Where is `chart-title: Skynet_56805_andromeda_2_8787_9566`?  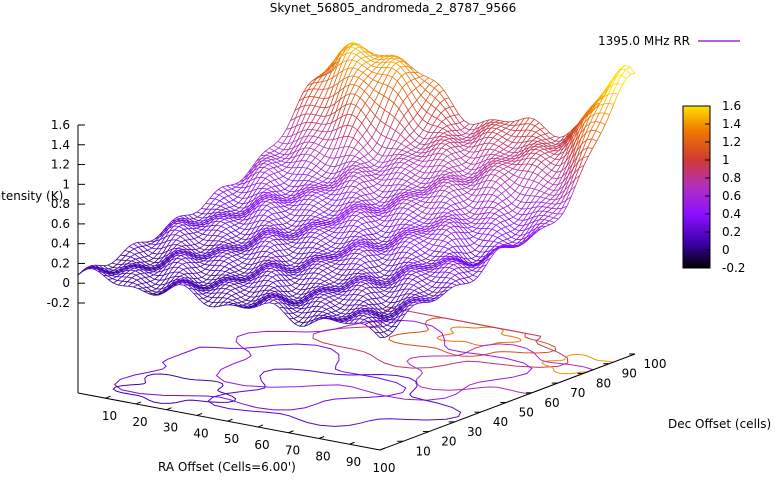
chart-title: Skynet_56805_andromeda_2_8787_9566 is located at coordinates (393, 8).